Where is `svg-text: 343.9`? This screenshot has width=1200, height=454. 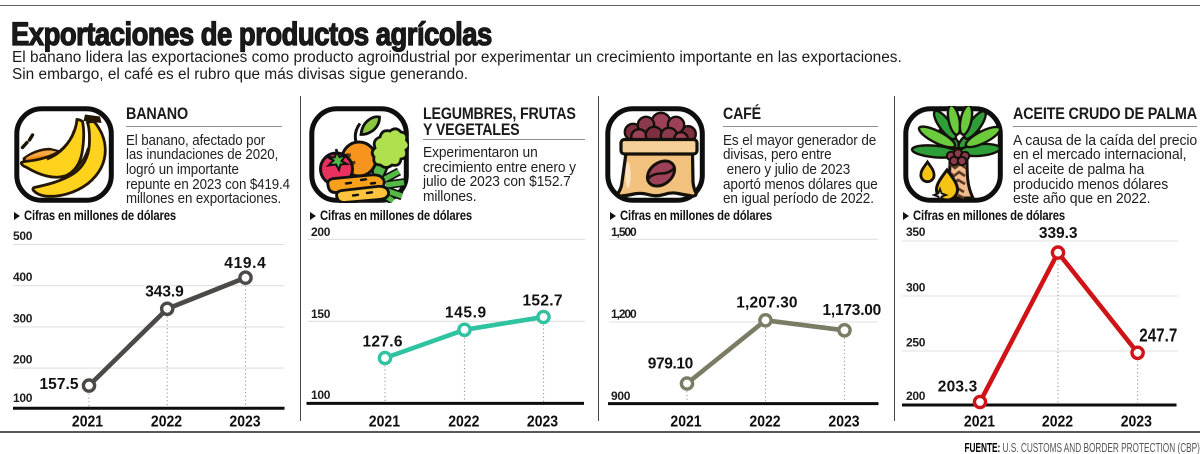
svg-text: 343.9 is located at coordinates (164, 292).